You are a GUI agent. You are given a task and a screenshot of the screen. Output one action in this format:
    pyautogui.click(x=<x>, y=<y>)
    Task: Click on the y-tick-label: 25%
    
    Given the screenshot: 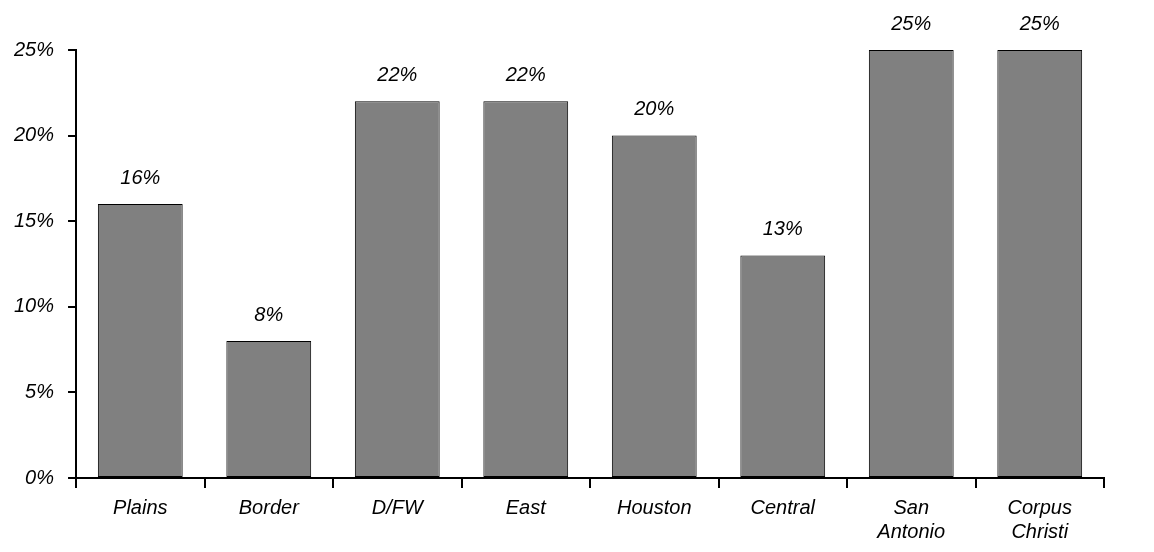 What is the action you would take?
    pyautogui.click(x=34, y=48)
    